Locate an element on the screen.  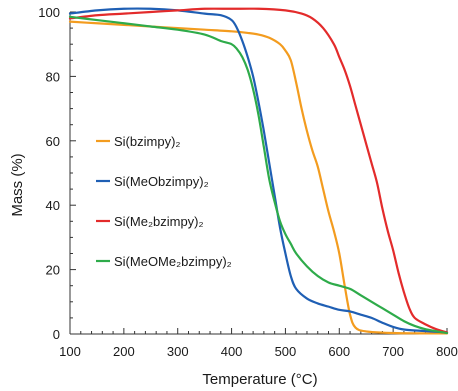
y-tick-label: 20 is located at coordinates (53, 270).